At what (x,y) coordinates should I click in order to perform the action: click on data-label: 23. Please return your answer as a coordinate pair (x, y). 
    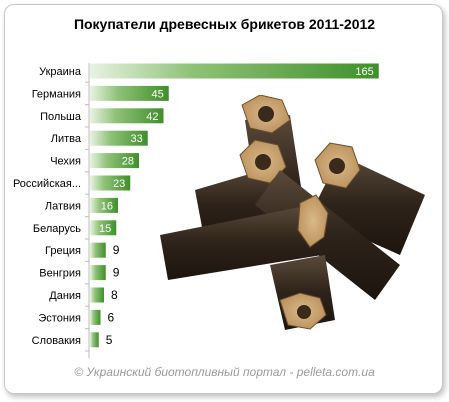
    Looking at the image, I should click on (119, 184).